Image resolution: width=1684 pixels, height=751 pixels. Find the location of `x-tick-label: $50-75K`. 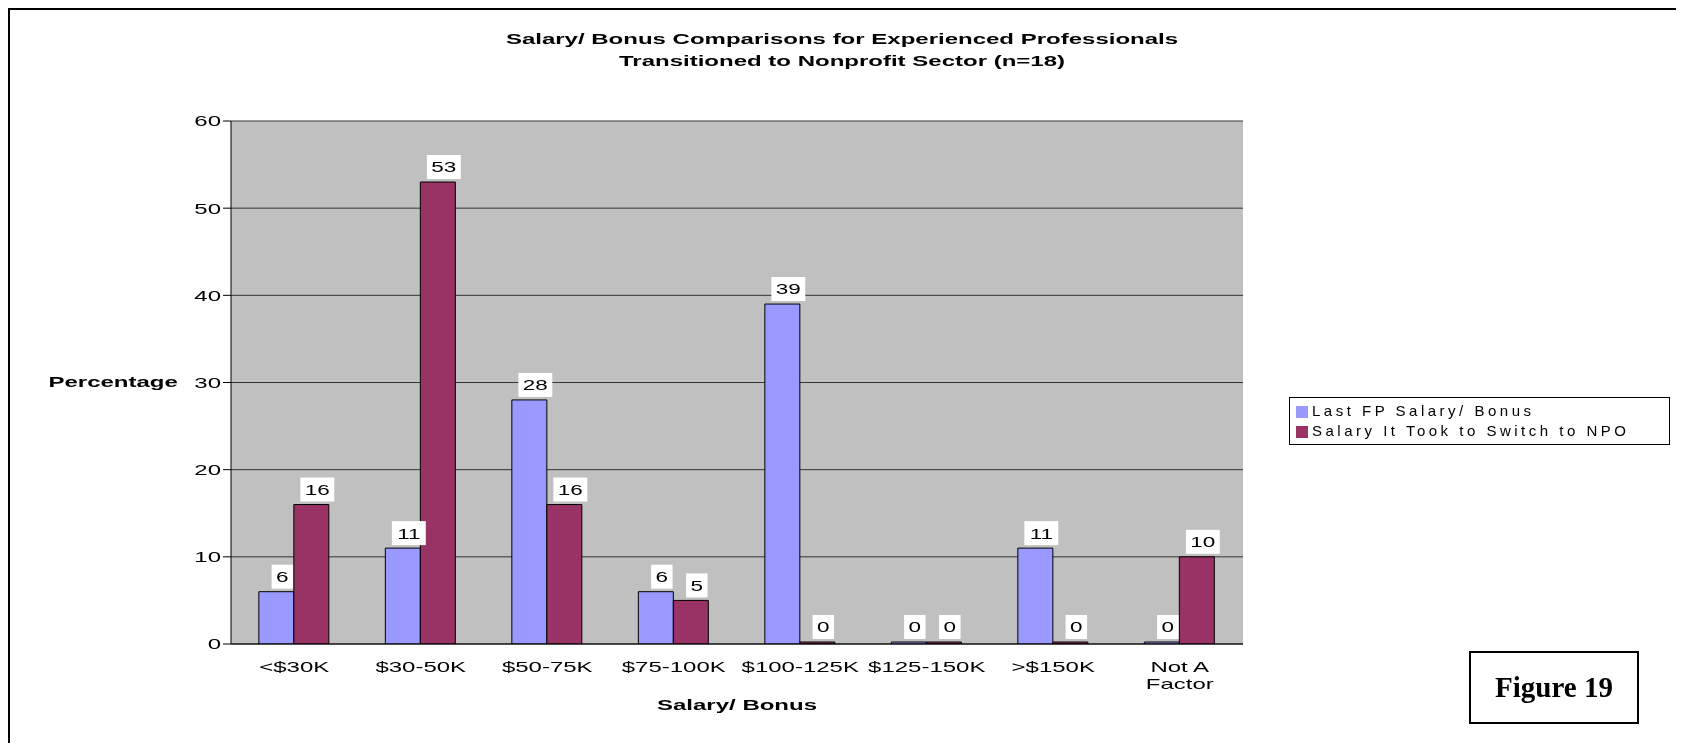

x-tick-label: $50-75K is located at coordinates (547, 666).